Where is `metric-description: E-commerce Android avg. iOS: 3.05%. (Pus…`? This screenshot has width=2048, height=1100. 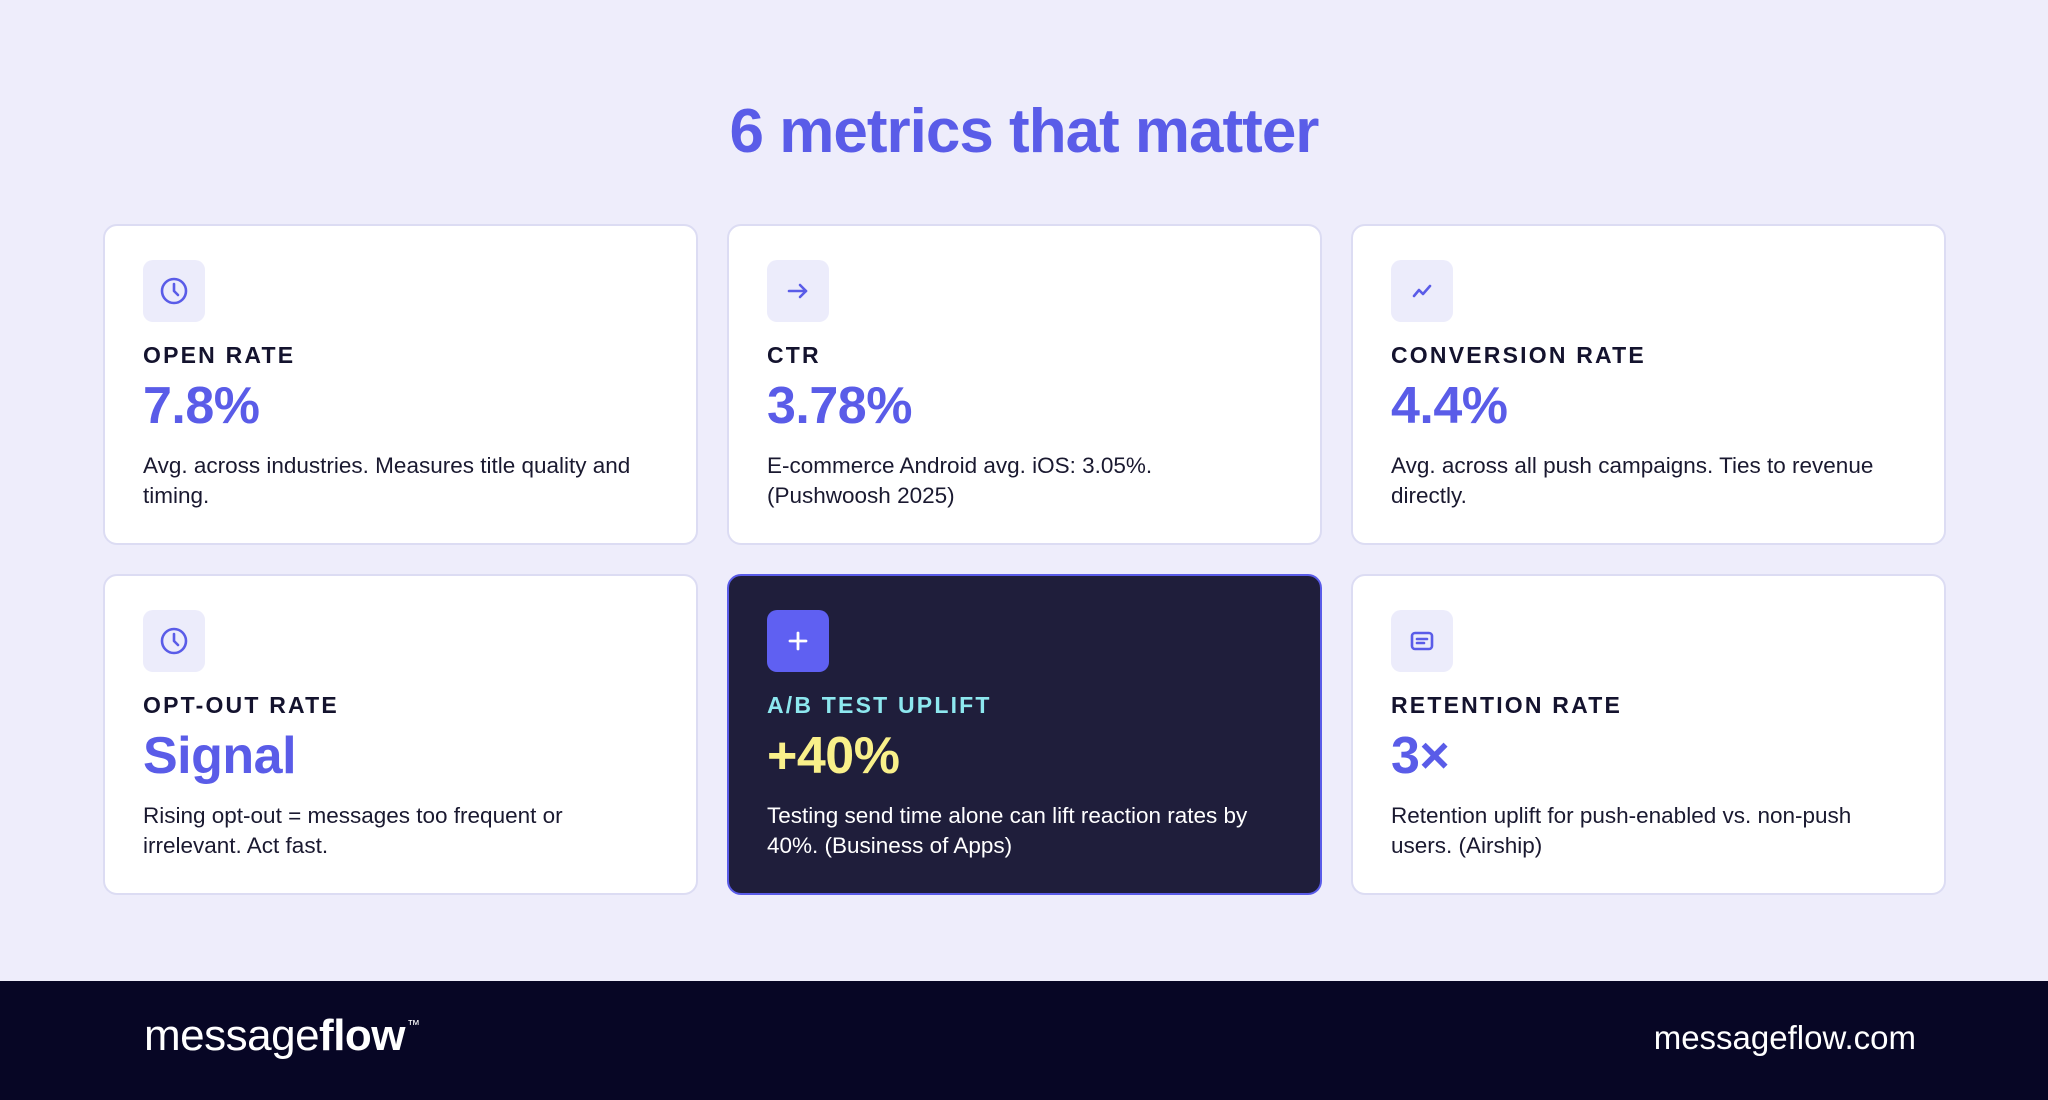 metric-description: E-commerce Android avg. iOS: 3.05%. (Pus… is located at coordinates (960, 480).